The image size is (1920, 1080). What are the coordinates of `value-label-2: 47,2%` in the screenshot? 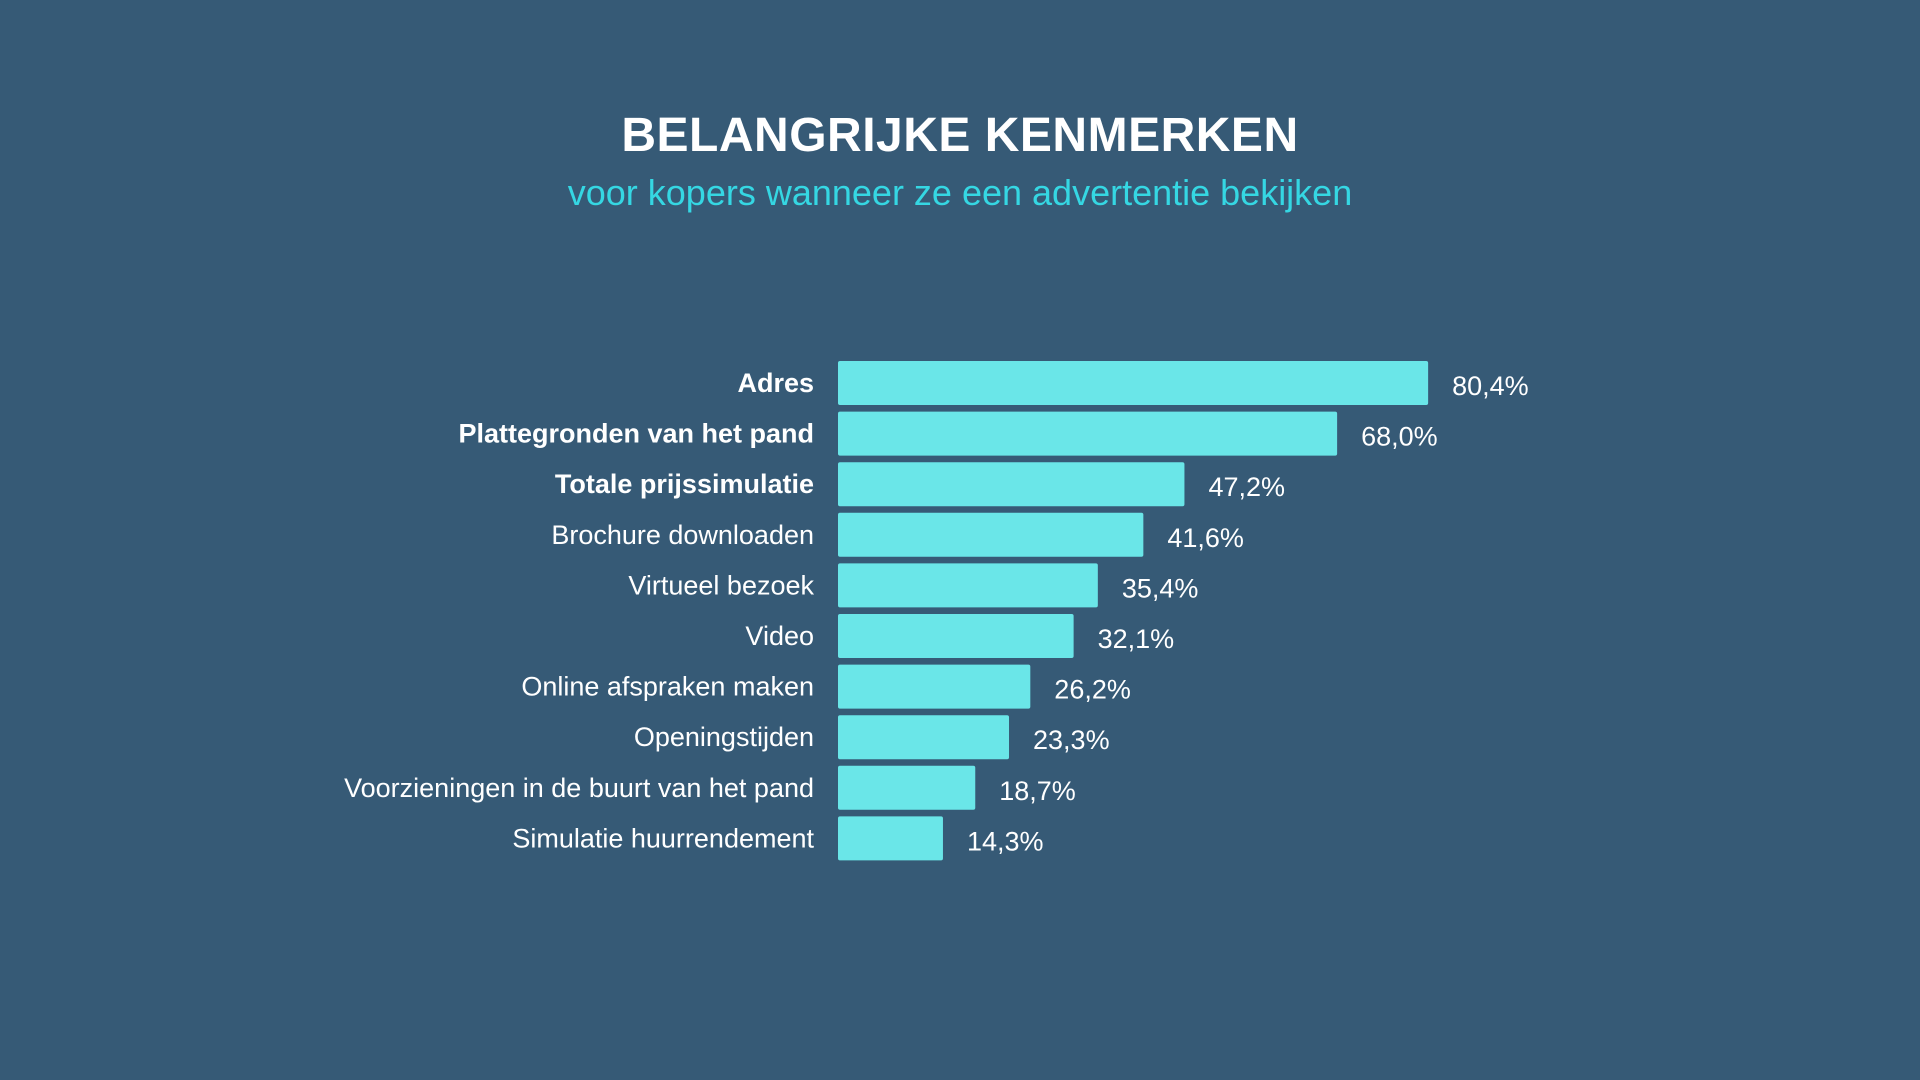 It's located at (1246, 487).